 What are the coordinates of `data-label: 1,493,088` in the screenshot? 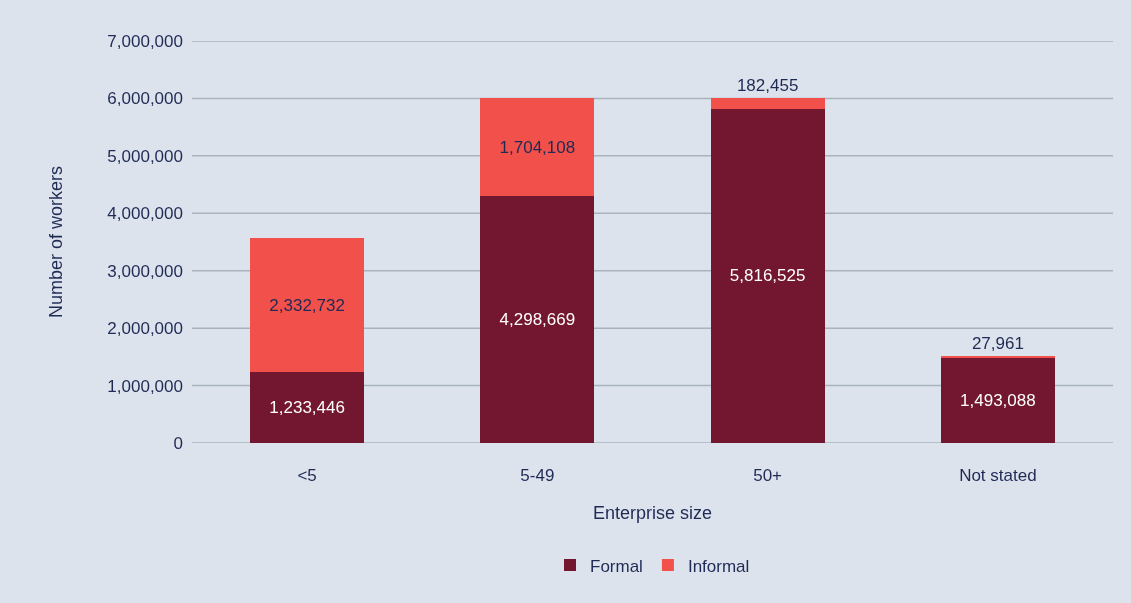 It's located at (998, 400).